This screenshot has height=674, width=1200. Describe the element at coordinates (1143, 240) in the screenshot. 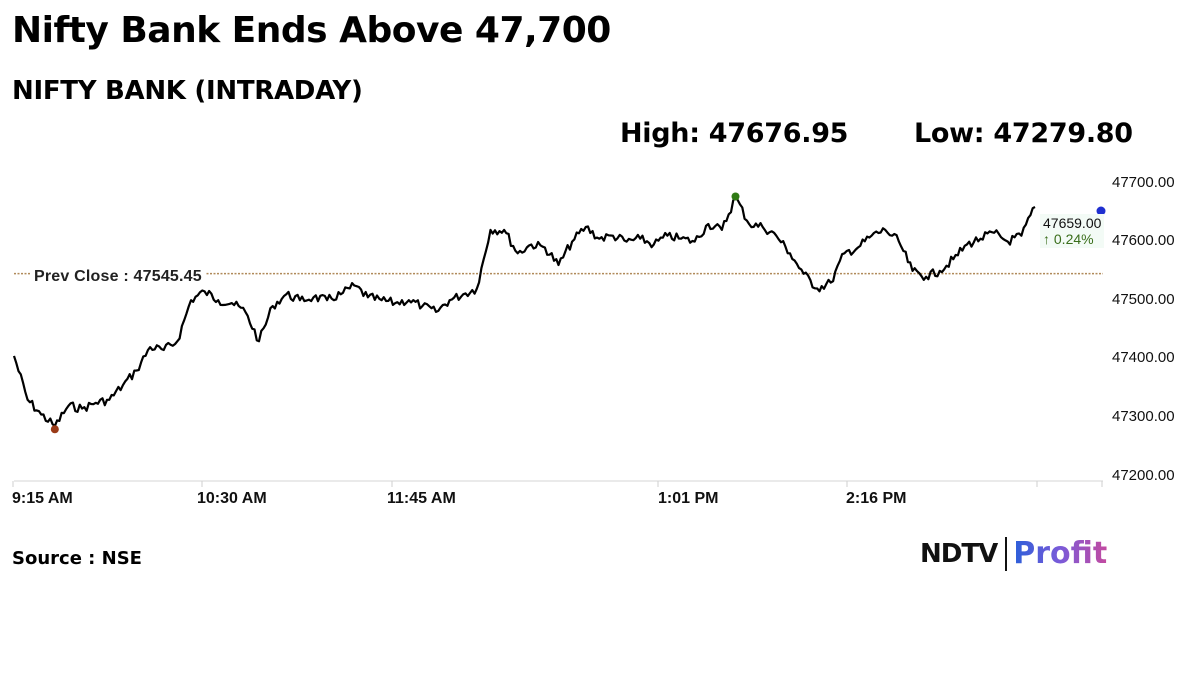

I see `y-tick-label: 47600.00` at that location.